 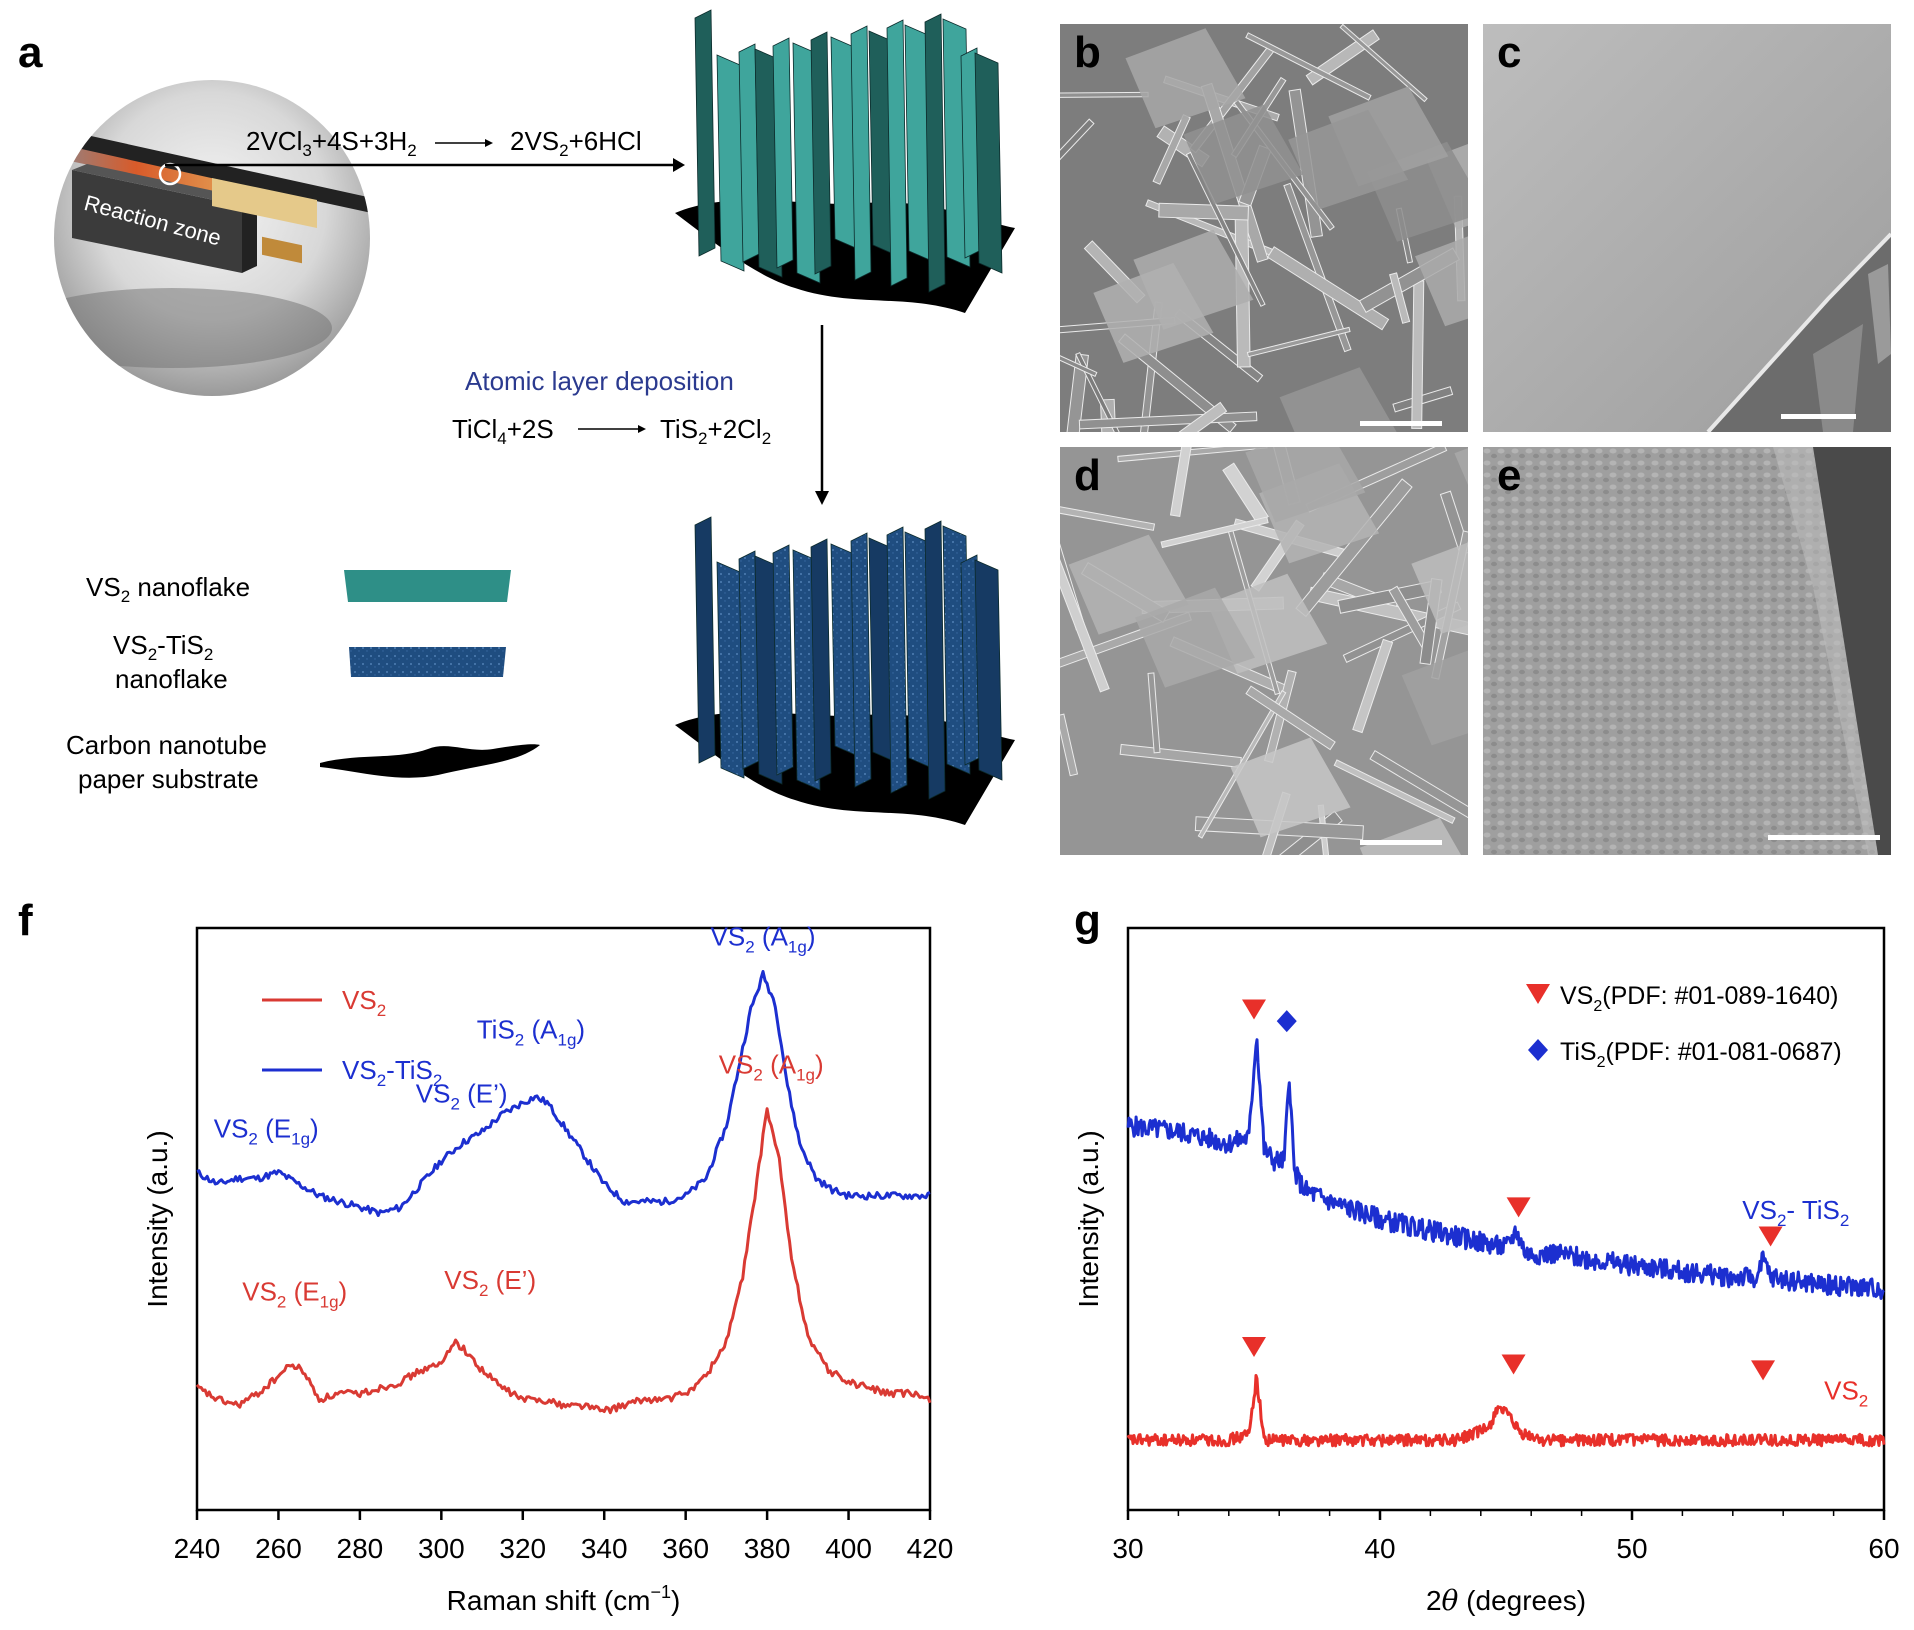 I want to click on ald-small-arrow, so click(x=612, y=429).